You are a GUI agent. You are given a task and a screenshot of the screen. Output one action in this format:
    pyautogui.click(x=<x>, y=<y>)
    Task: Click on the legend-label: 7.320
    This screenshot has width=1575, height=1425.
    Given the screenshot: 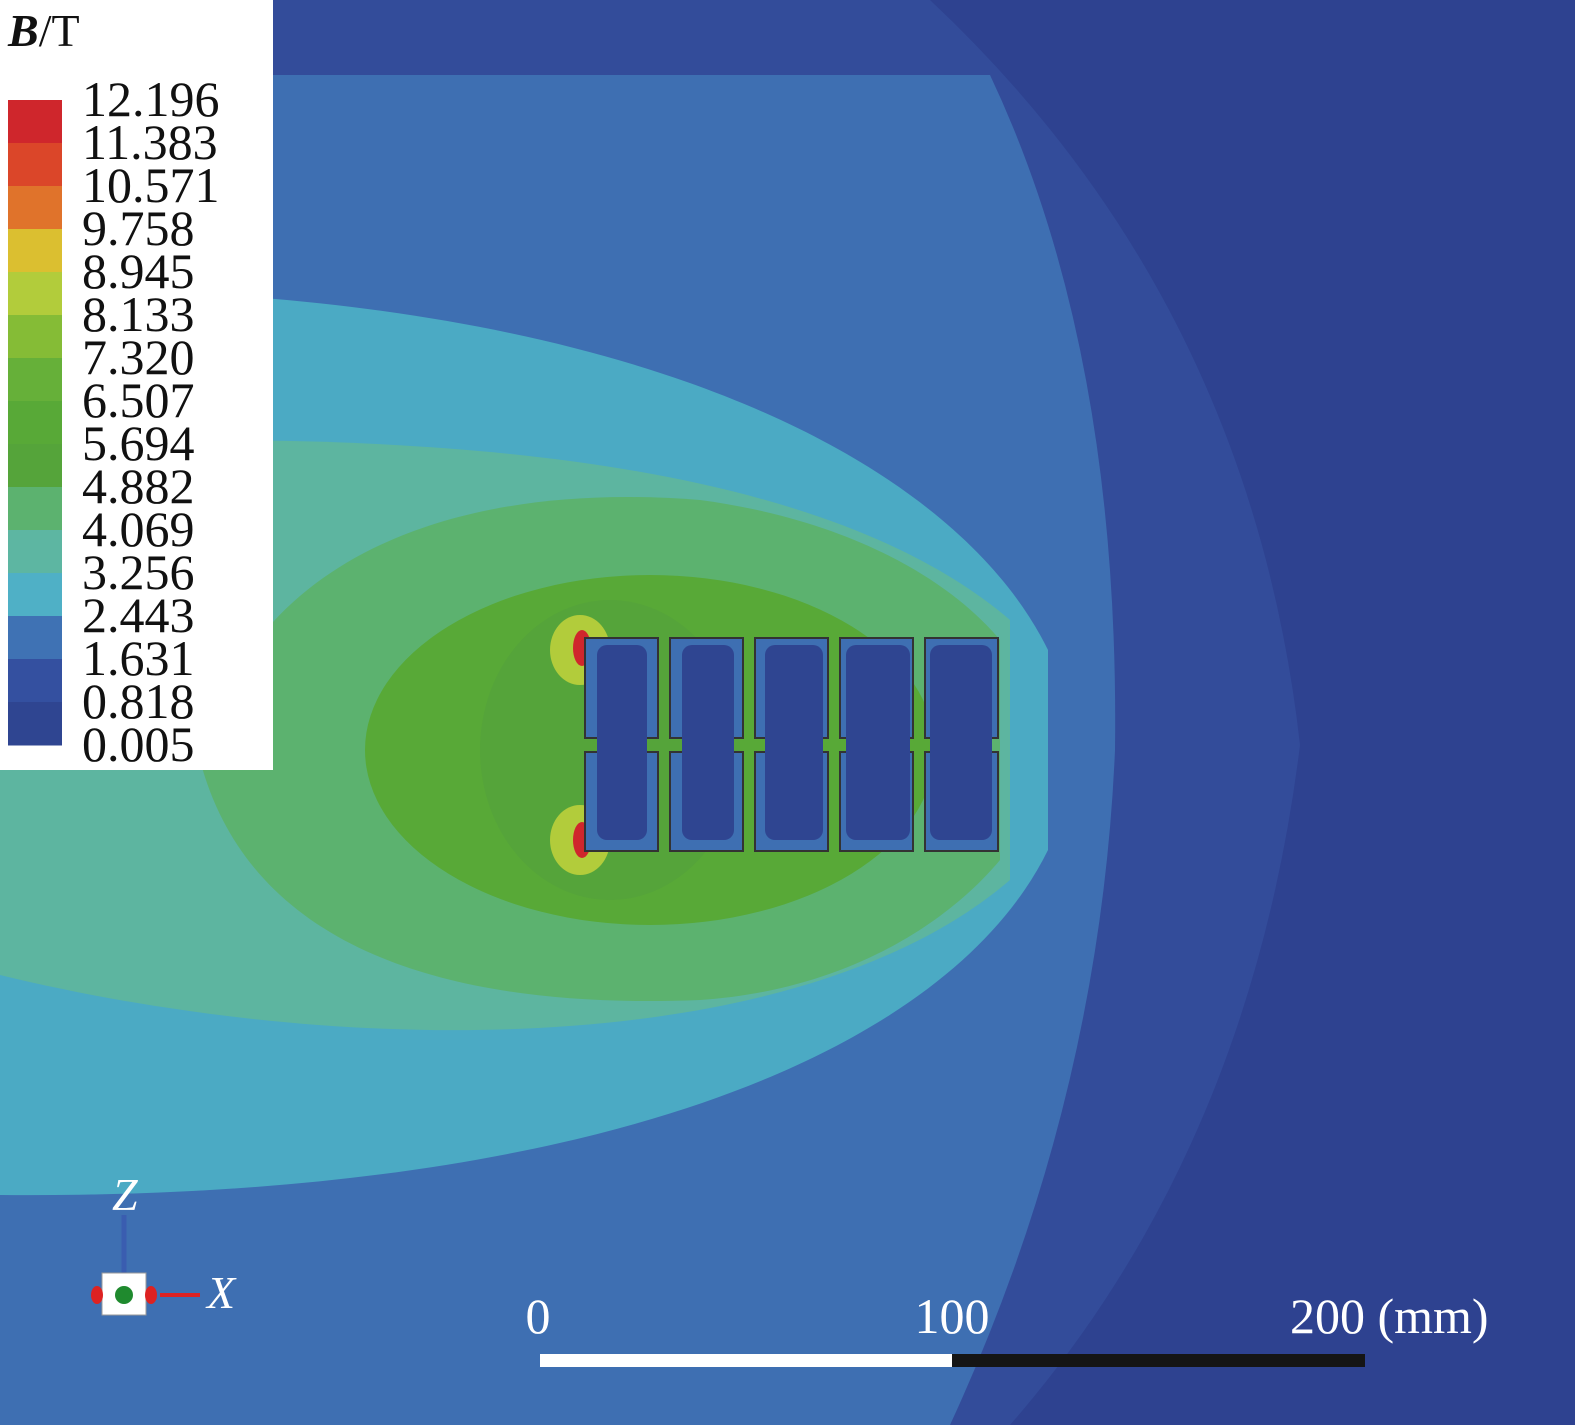 What is the action you would take?
    pyautogui.click(x=138, y=357)
    